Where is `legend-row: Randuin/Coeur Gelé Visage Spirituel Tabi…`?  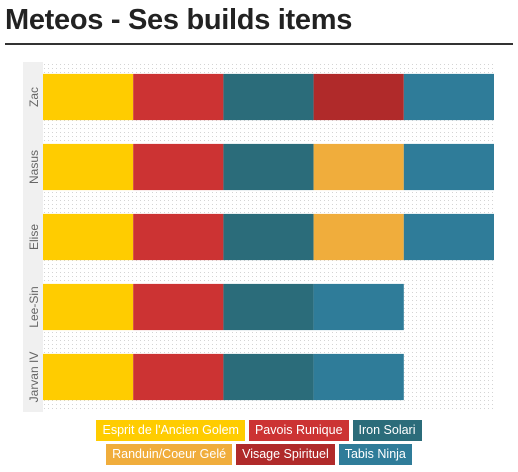
legend-row: Randuin/Coeur Gelé Visage Spirituel Tabi… is located at coordinates (259, 454).